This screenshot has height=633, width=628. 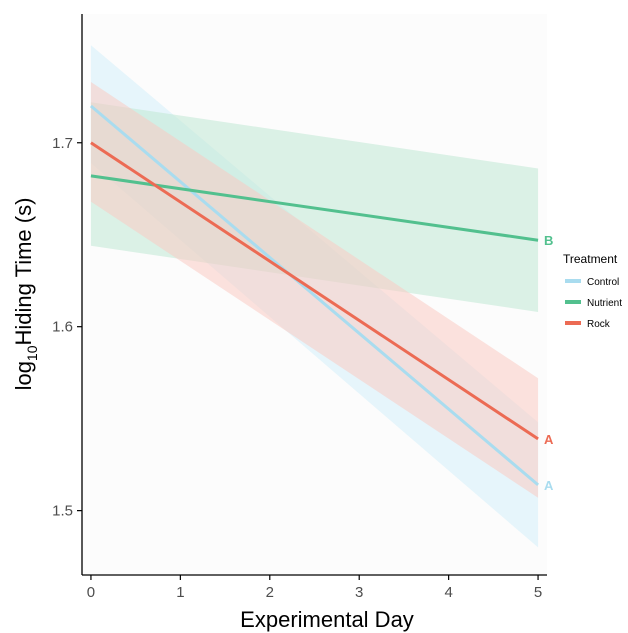 I want to click on end-labels: A B A, so click(x=549, y=363).